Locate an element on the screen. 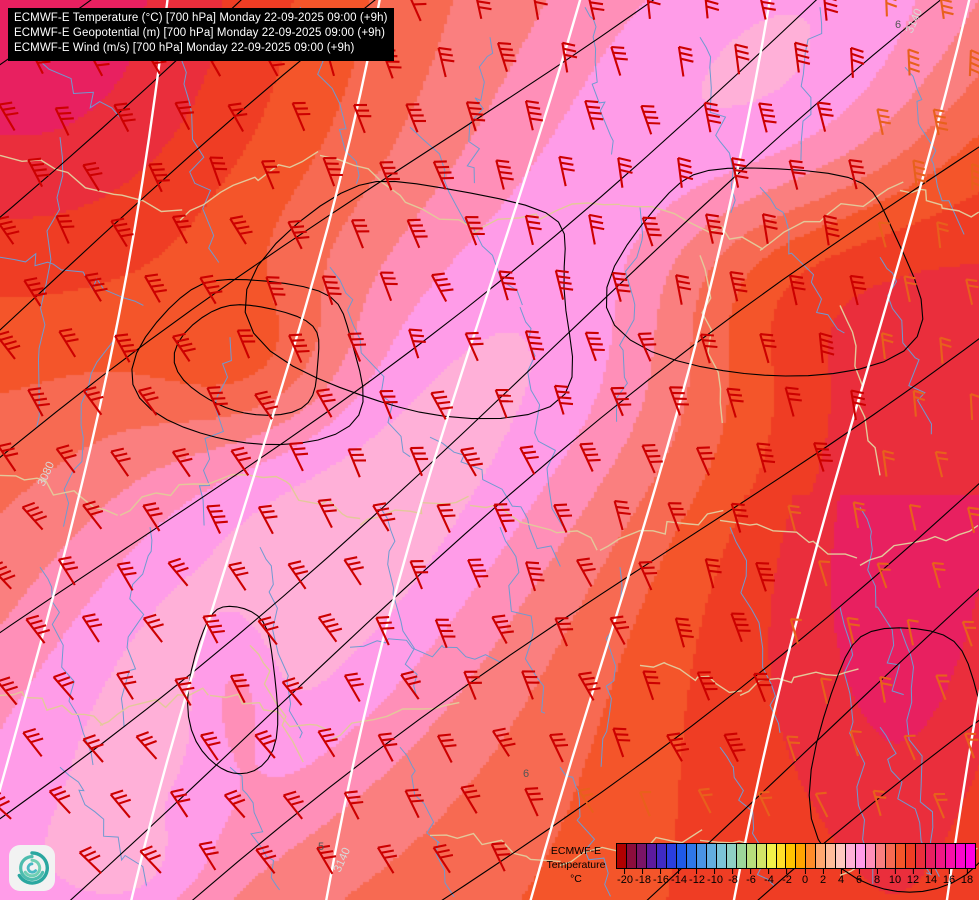  admin-border-line is located at coordinates (939, 203).